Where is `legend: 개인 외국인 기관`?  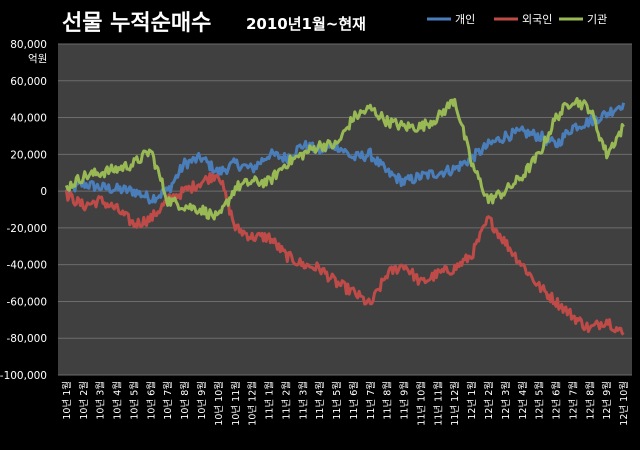
legend: 개인 외국인 기관 is located at coordinates (517, 19).